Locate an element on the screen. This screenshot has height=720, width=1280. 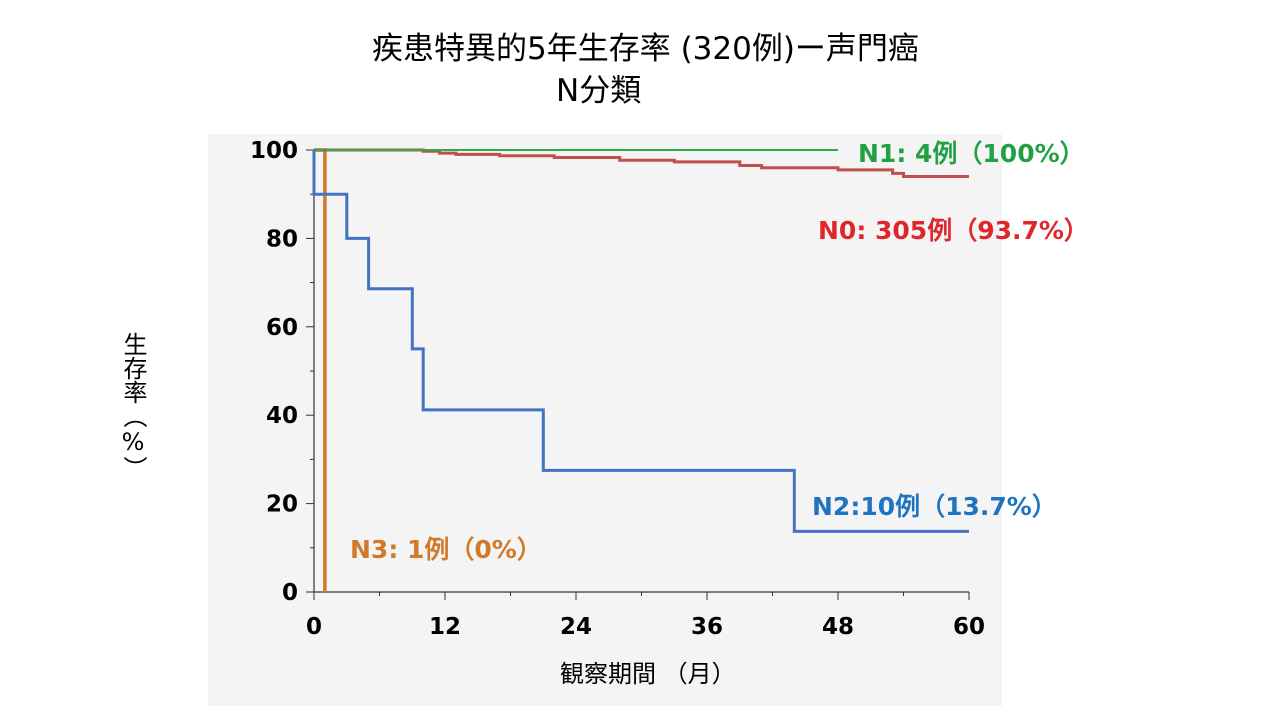
series-line-n0 is located at coordinates (641, 163).